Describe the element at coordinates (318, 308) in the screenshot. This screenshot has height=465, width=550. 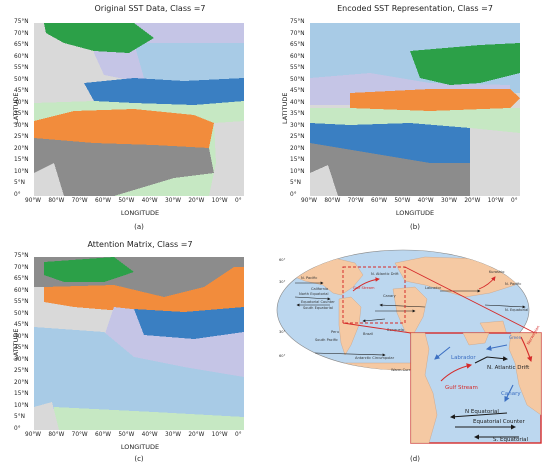
I see `svg-text: South Equatorial` at that location.